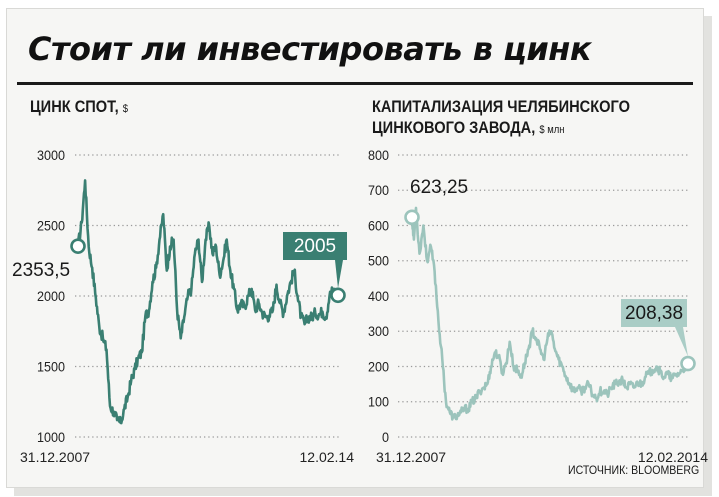  I want to click on headline-rule, so click(355, 83).